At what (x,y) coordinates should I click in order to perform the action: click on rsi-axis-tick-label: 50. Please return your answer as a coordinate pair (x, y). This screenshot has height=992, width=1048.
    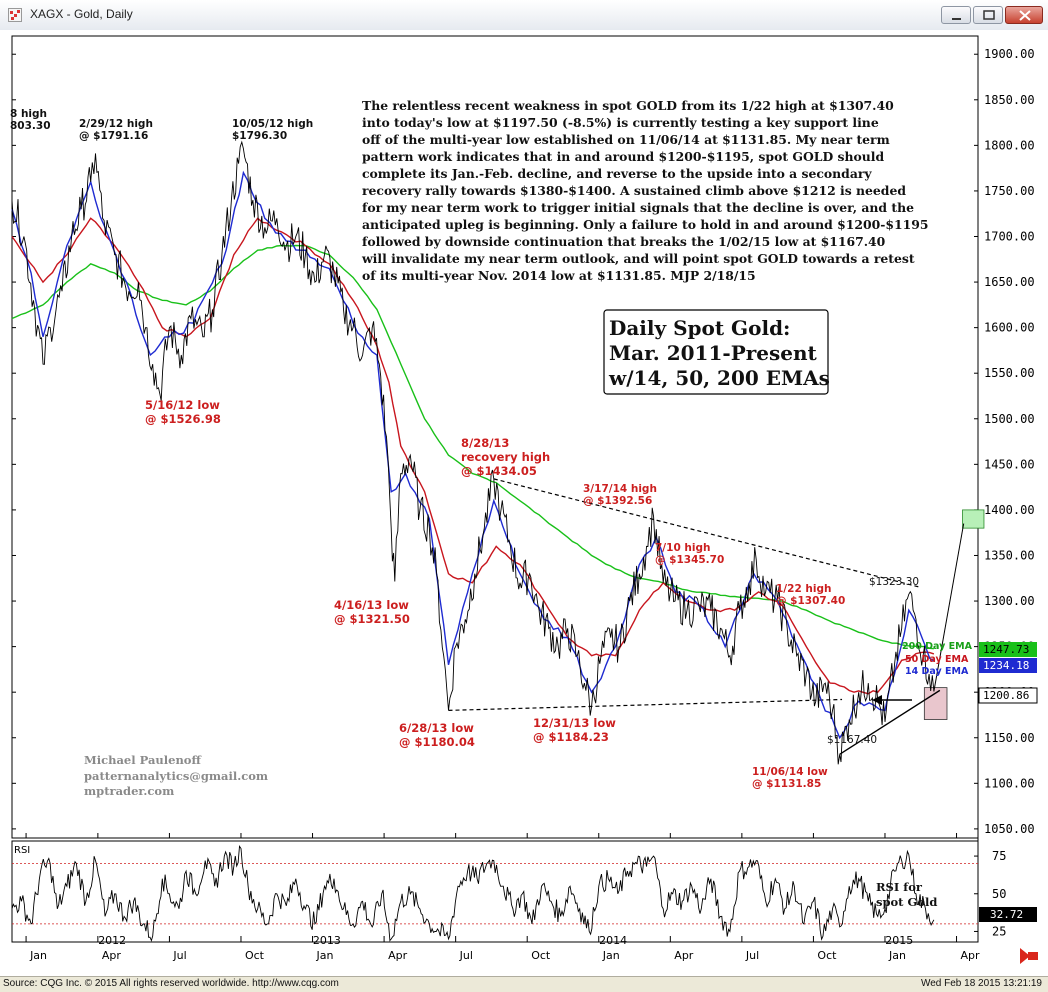
    Looking at the image, I should click on (999, 894).